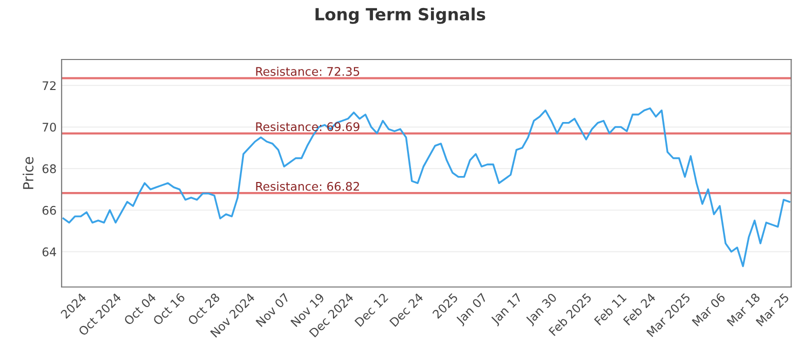 Image resolution: width=800 pixels, height=350 pixels. What do you see at coordinates (49, 169) in the screenshot?
I see `y-tick-label: 68` at bounding box center [49, 169].